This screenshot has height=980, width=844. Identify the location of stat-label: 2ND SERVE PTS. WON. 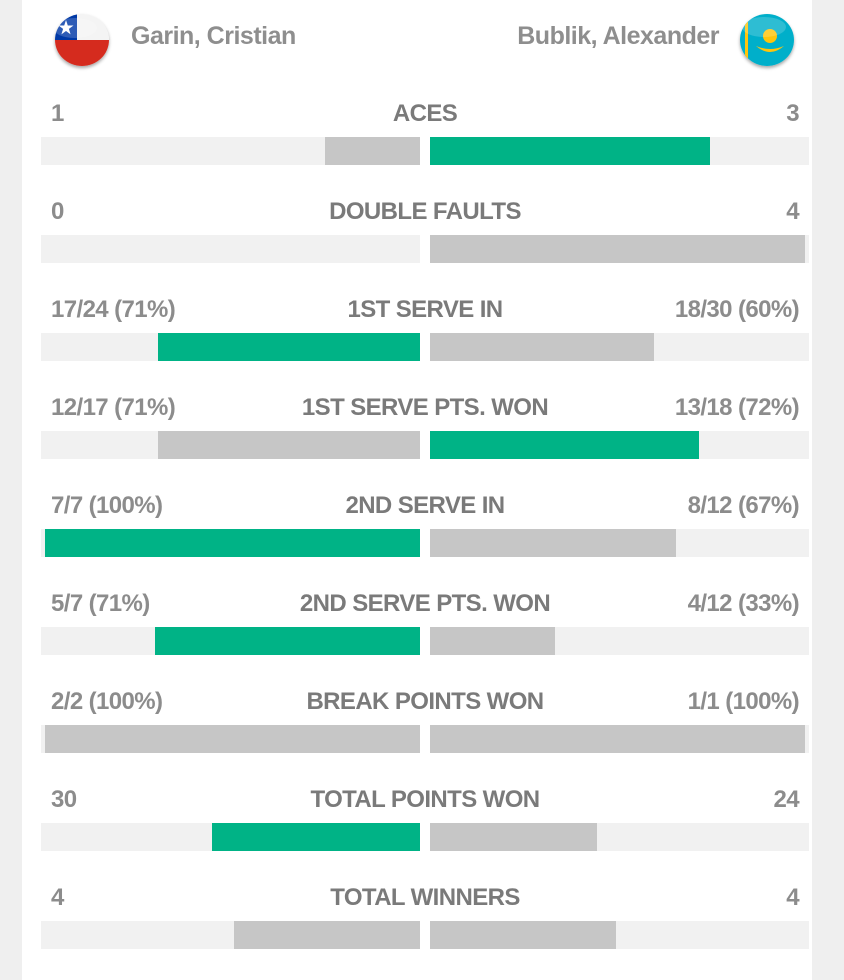
(425, 603).